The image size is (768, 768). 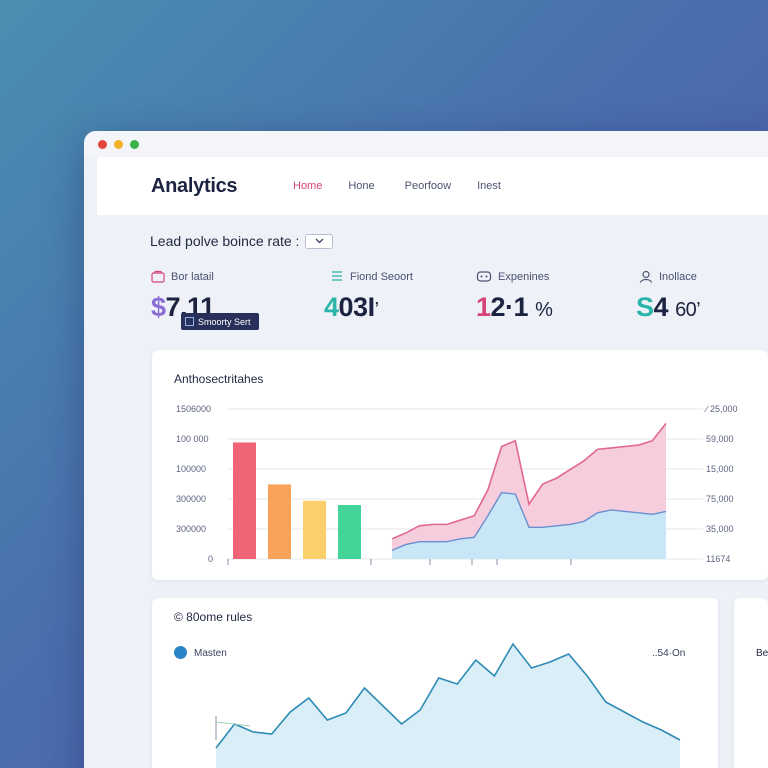 I want to click on secondary-right-label: ..54·On, so click(x=669, y=653).